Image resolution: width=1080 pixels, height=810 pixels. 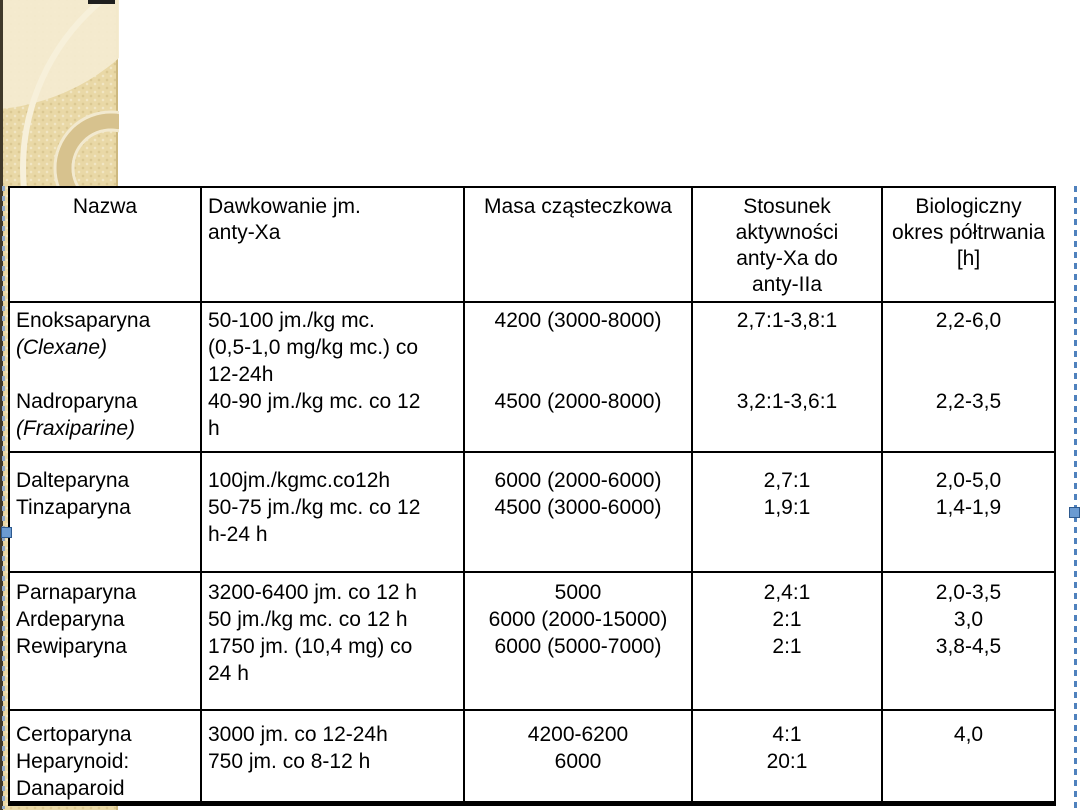 I want to click on cell-text-line: Tinzaparyna, so click(x=73, y=507).